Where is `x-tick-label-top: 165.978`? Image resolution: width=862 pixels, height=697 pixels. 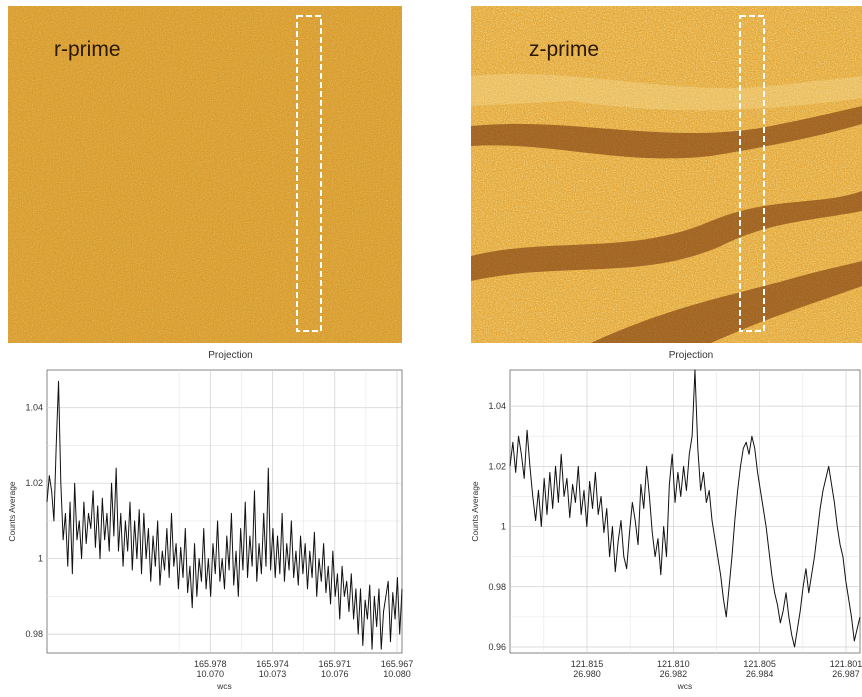
x-tick-label-top: 165.978 is located at coordinates (210, 664).